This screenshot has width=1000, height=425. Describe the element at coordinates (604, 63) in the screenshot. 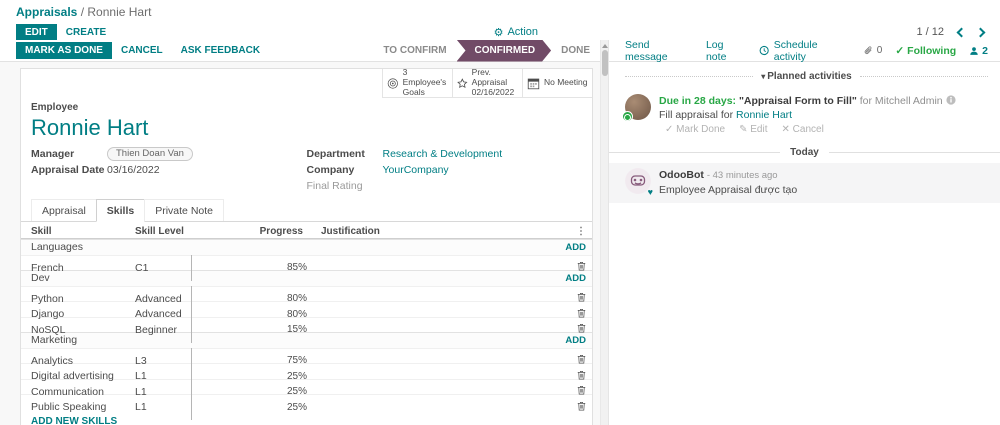

I see `scrollbar-thumb` at that location.